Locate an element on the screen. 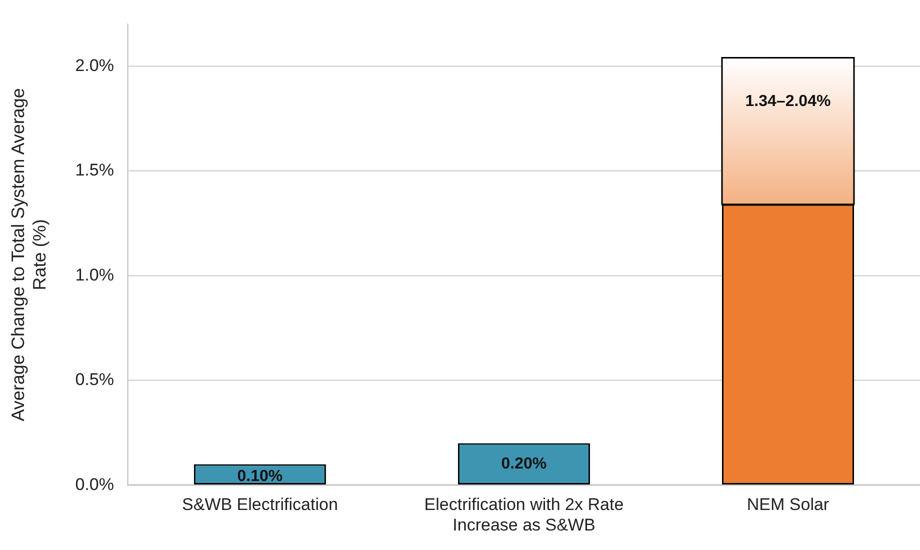 This screenshot has width=920, height=550. y-tick-label: 0.5% is located at coordinates (94, 380).